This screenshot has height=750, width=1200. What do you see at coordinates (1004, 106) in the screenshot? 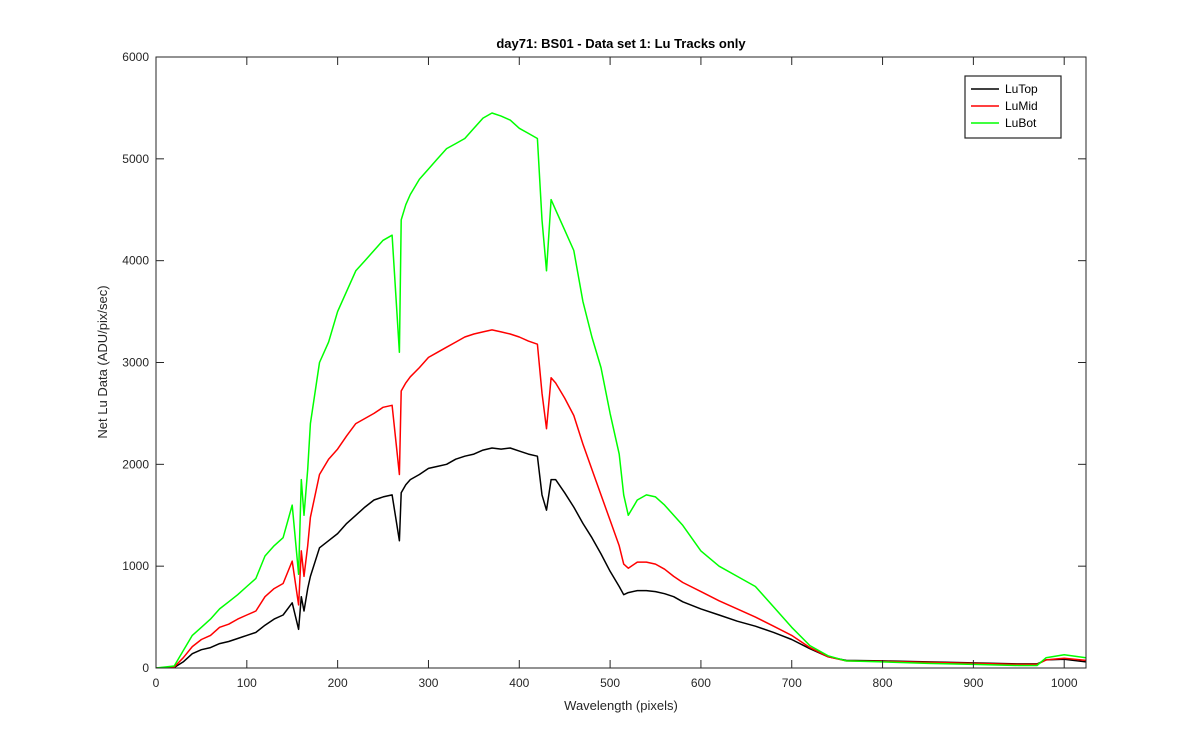
I see `legend-item-lumid: LuMid` at bounding box center [1004, 106].